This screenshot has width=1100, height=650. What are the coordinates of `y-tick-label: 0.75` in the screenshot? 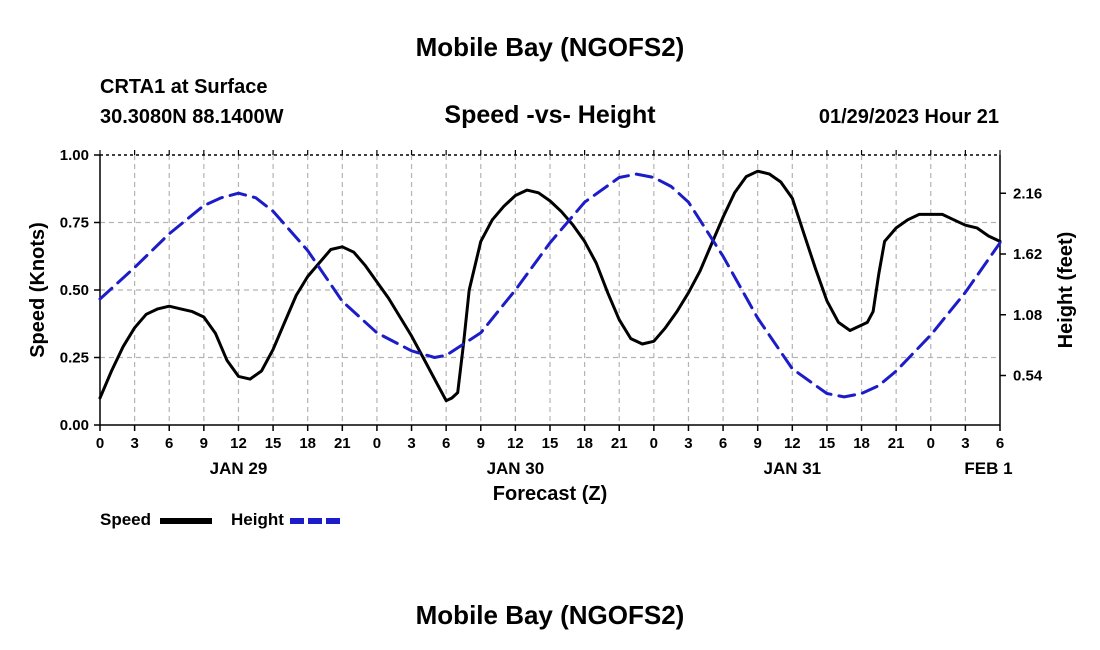 It's located at (74, 223).